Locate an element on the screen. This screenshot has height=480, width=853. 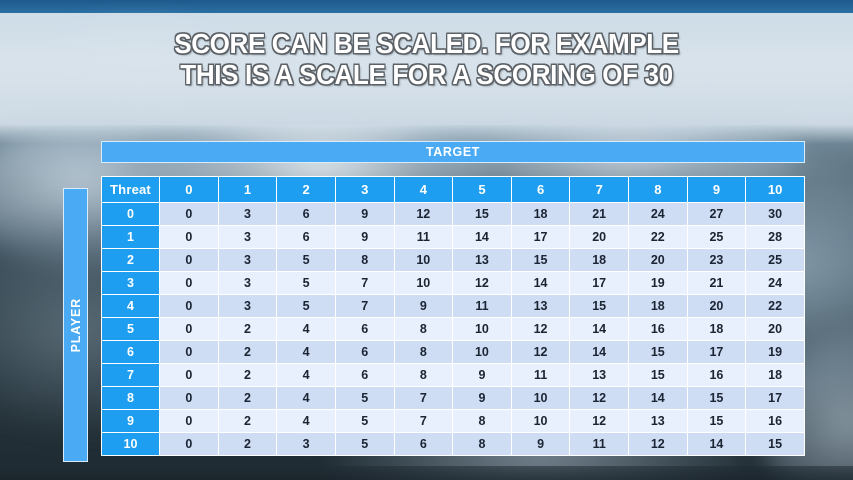
player-axis-label: PLAYER is located at coordinates (75, 325).